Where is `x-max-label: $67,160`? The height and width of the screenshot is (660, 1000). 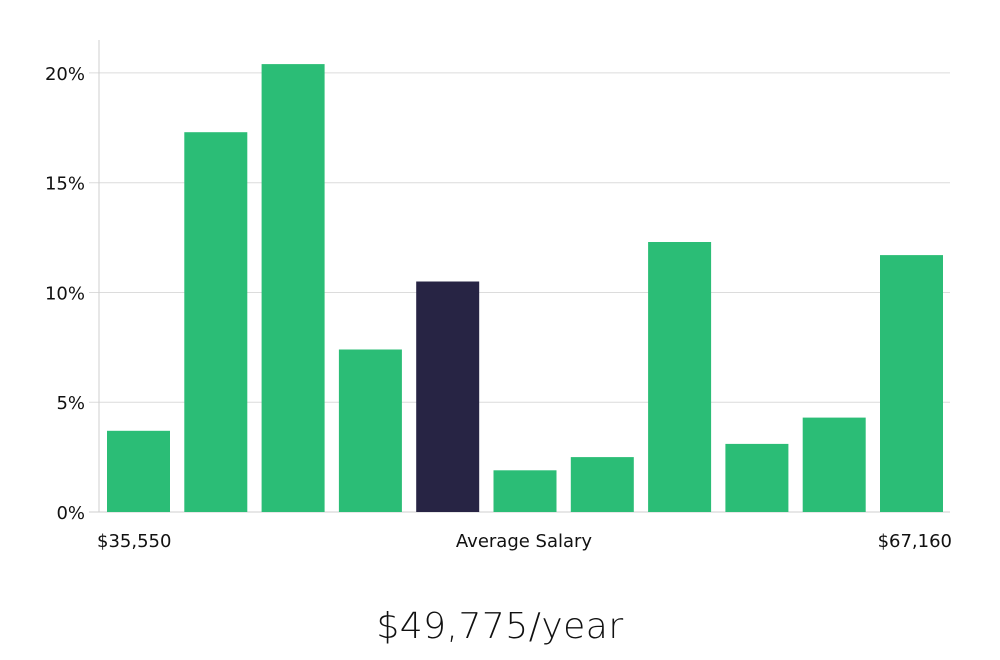
x-max-label: $67,160 is located at coordinates (915, 541).